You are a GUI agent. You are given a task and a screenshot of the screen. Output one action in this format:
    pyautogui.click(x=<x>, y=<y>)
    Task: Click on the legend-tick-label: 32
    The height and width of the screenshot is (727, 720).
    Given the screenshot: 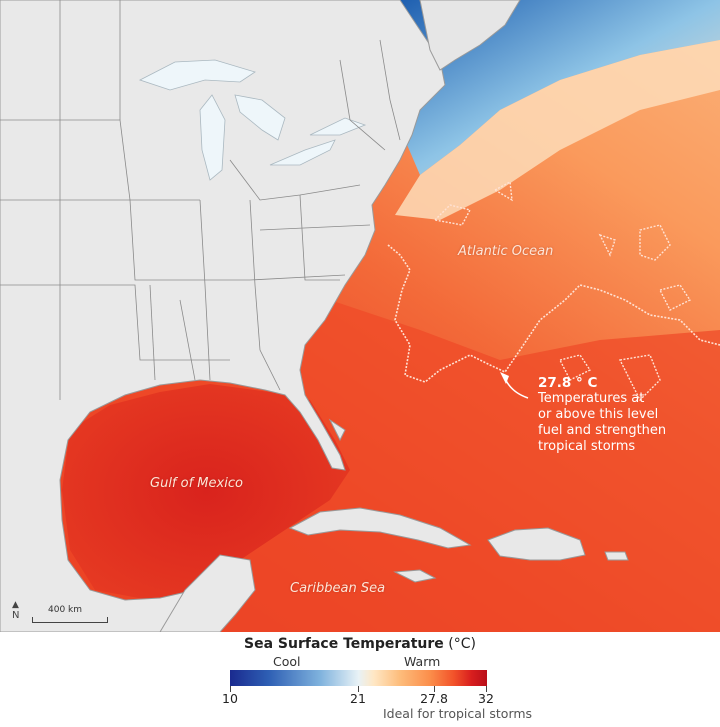 What is the action you would take?
    pyautogui.click(x=486, y=698)
    